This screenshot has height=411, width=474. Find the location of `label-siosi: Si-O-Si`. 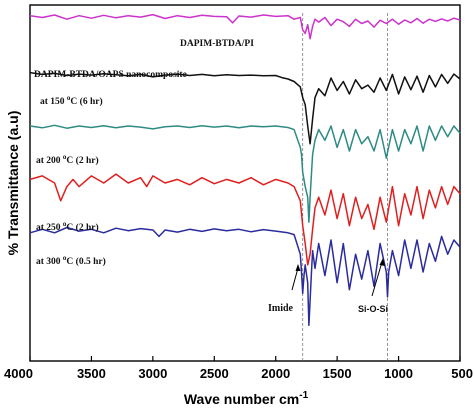

label-siosi: Si-O-Si is located at coordinates (373, 309).